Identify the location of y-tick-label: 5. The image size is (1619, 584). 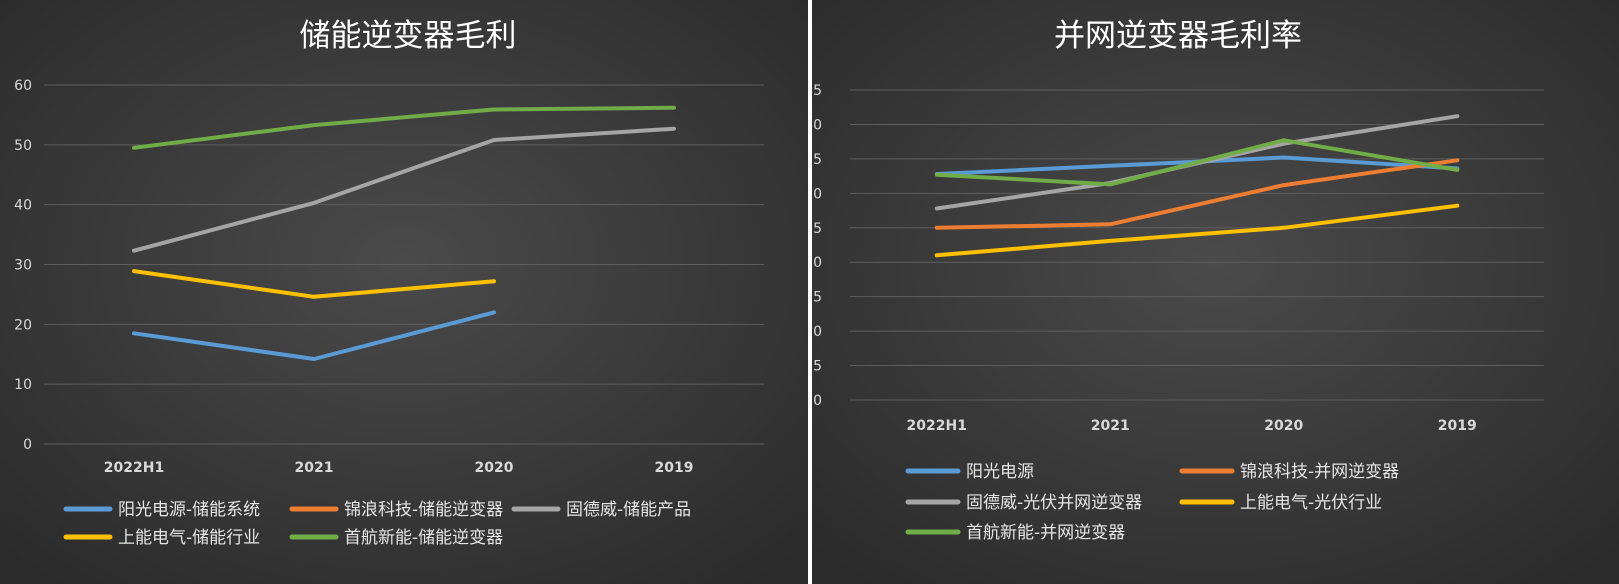
(817, 367).